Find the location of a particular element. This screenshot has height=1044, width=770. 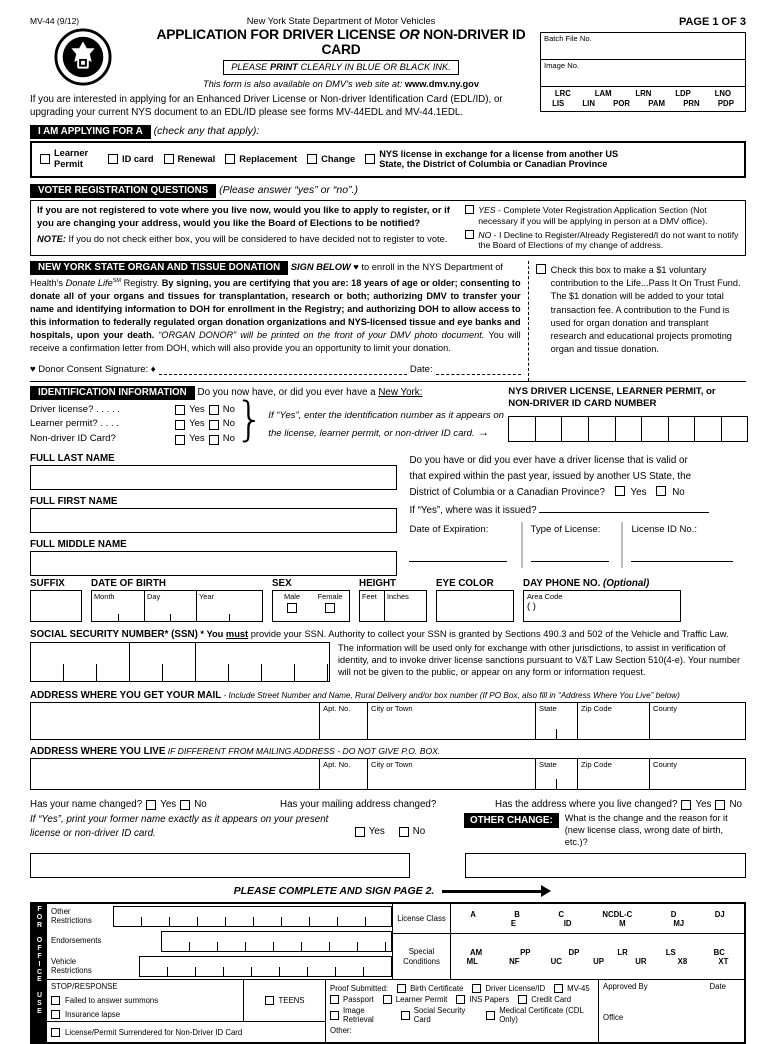

insurance-lapse-checkbox is located at coordinates (55, 1015).